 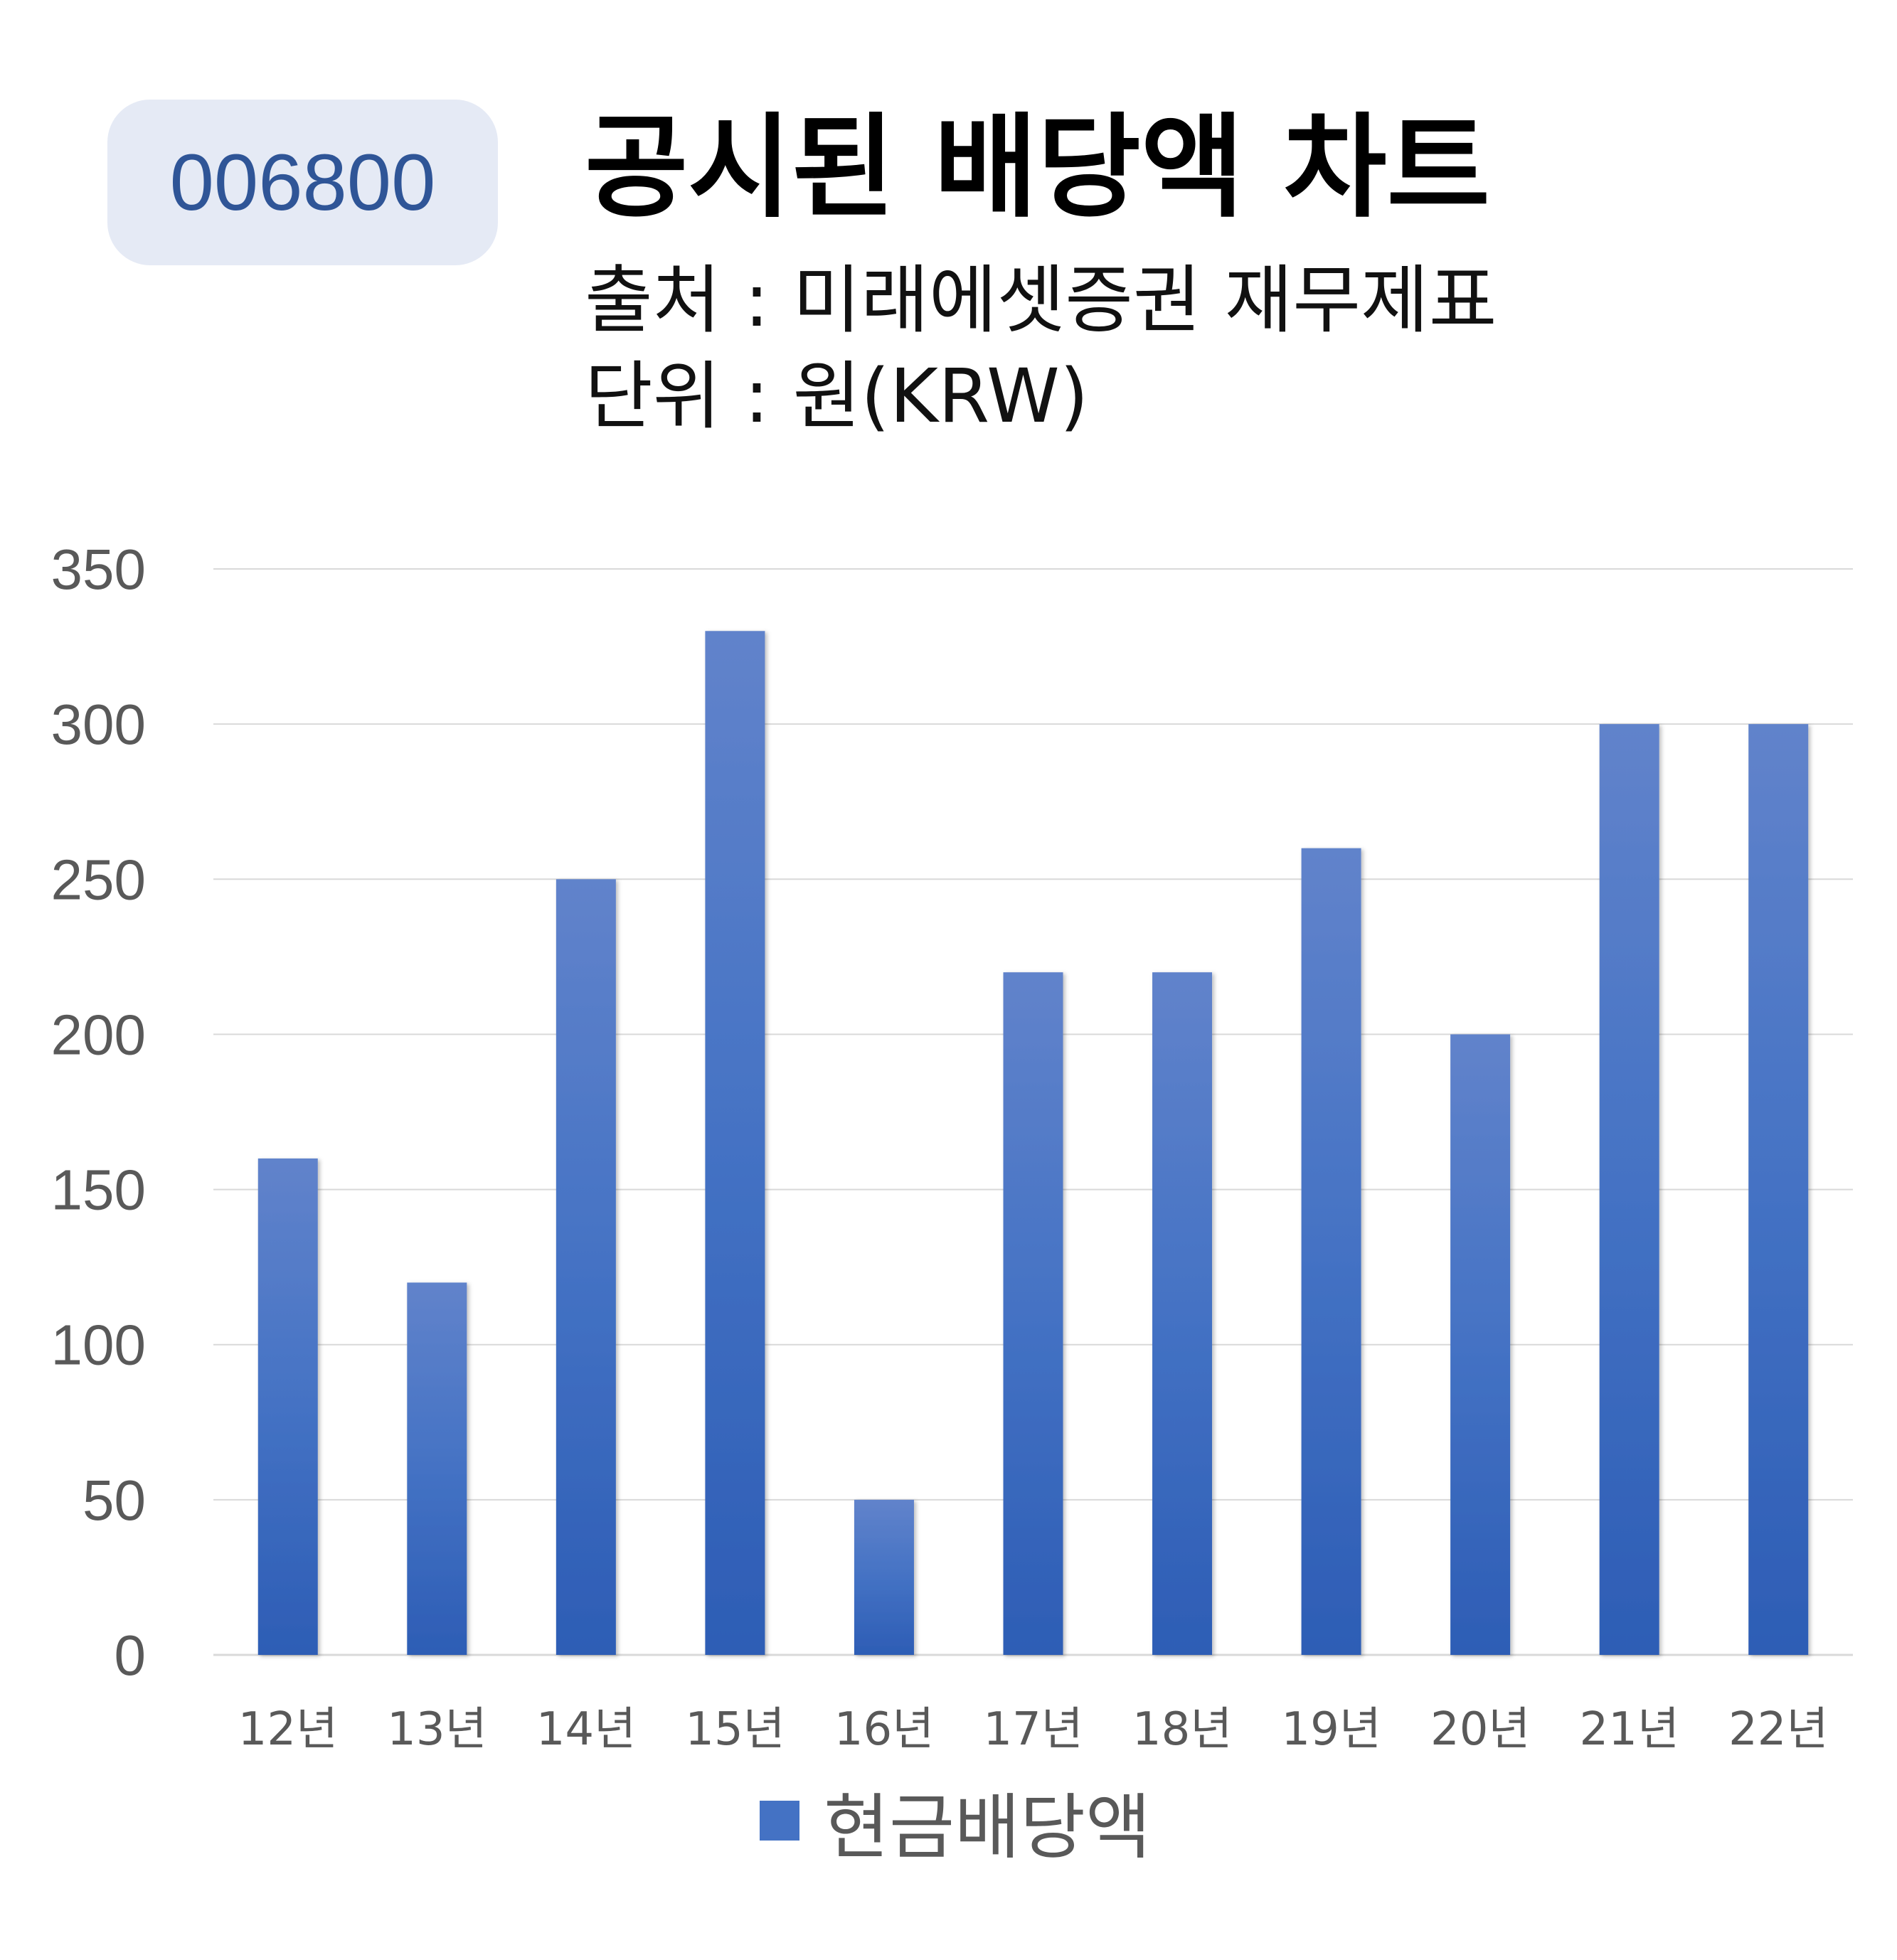 I want to click on y-tick-label: 50, so click(x=115, y=1500).